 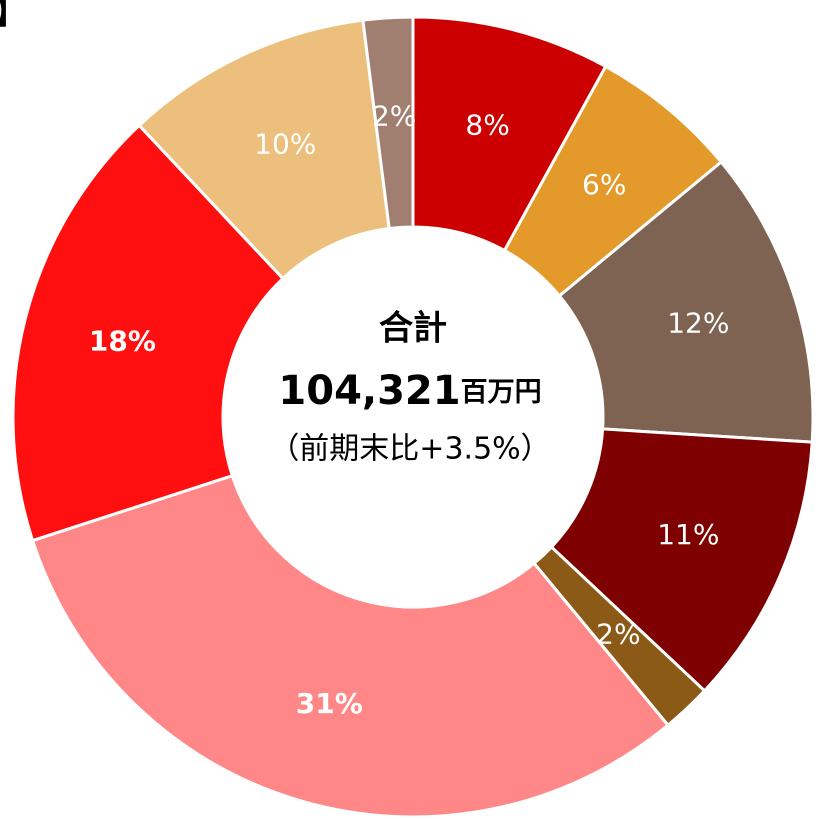 I want to click on center-amount: 104,321, so click(x=369, y=391).